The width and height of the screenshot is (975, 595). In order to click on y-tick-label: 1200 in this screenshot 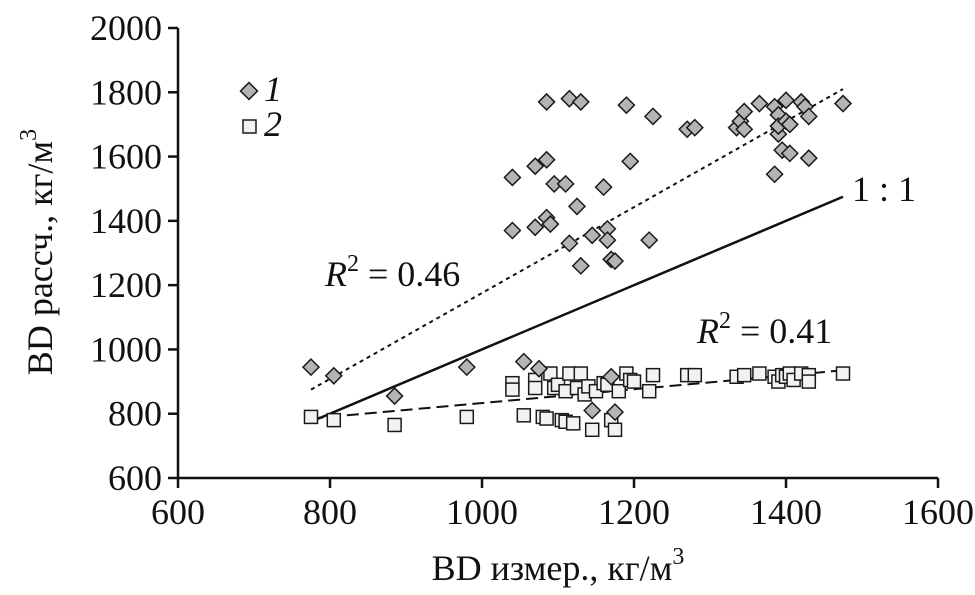, I will do `click(126, 285)`.